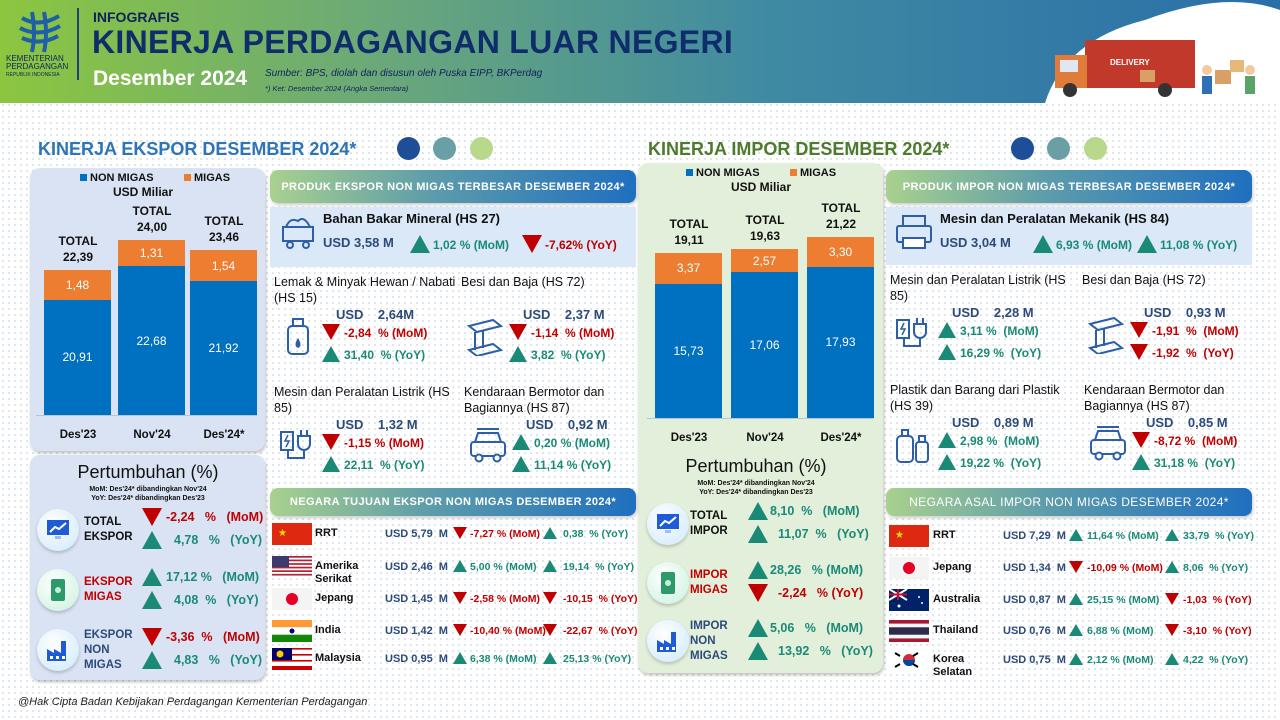 Image resolution: width=1280 pixels, height=720 pixels. Describe the element at coordinates (952, 567) in the screenshot. I see `country-name: Jepang` at that location.